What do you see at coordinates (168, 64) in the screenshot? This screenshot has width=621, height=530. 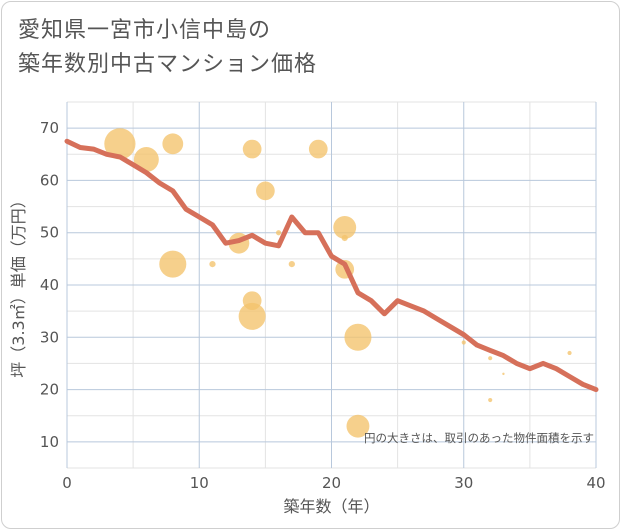 I see `chart-title-line-2: 築年数別中古マンション価格` at bounding box center [168, 64].